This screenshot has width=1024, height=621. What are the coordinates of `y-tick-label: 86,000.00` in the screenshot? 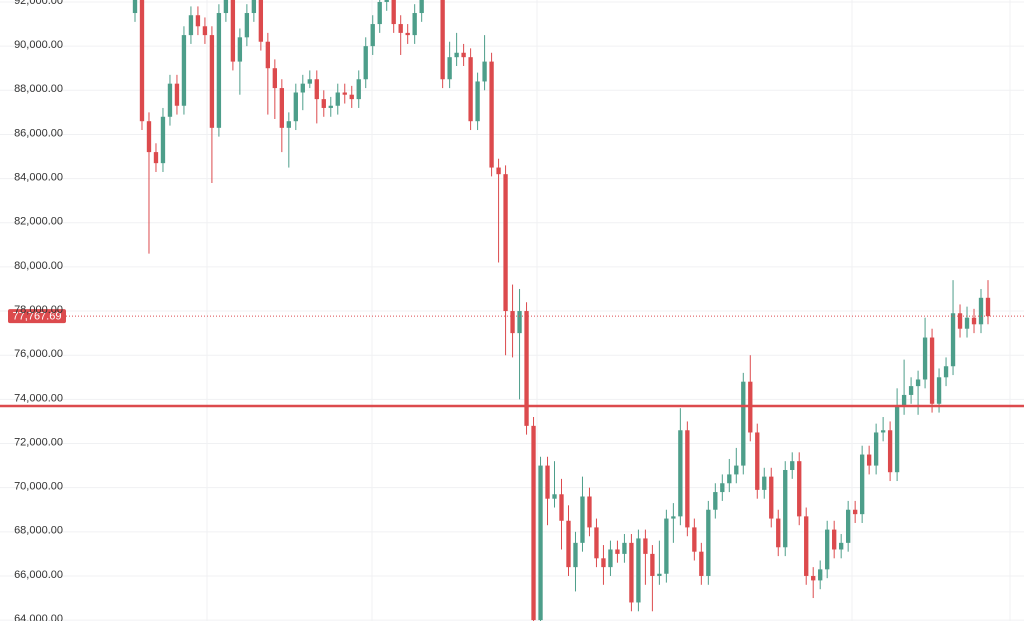 It's located at (38, 133).